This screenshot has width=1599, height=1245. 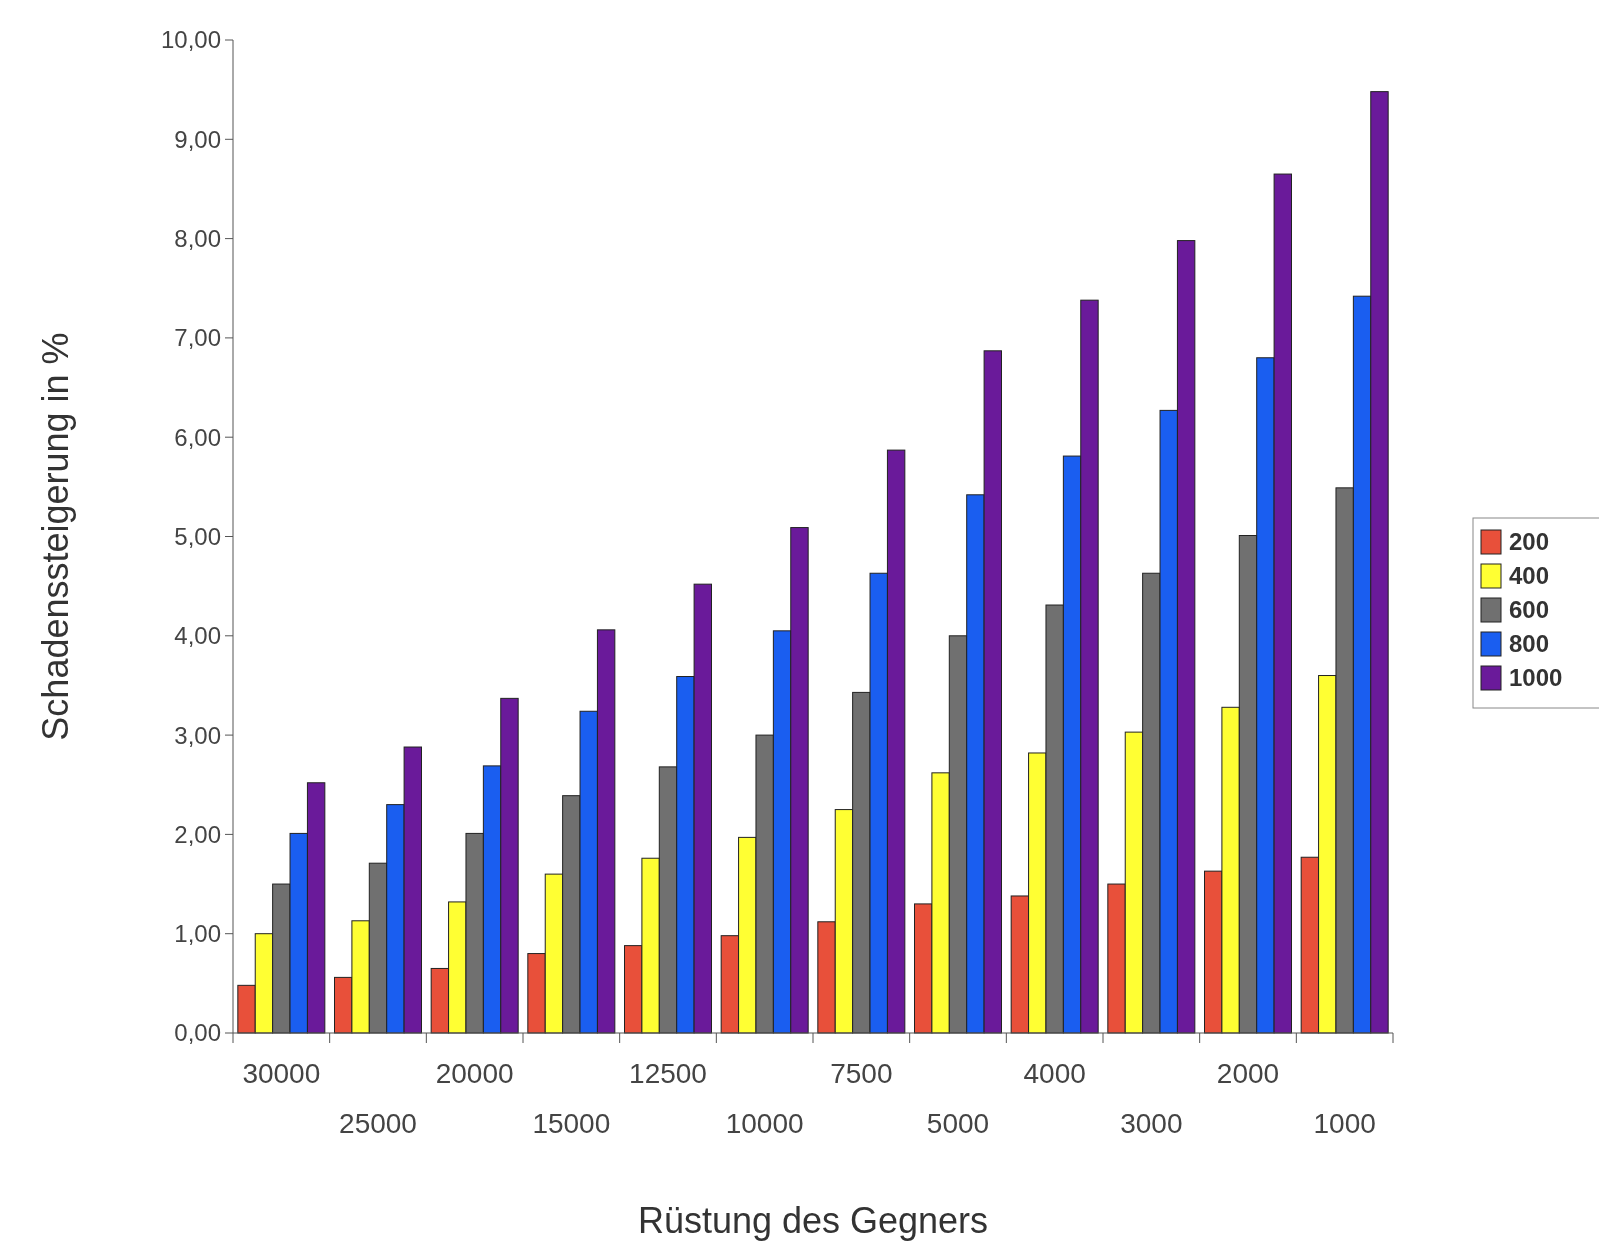 I want to click on x-axis-title: Rüstung des Gegners, so click(x=813, y=1220).